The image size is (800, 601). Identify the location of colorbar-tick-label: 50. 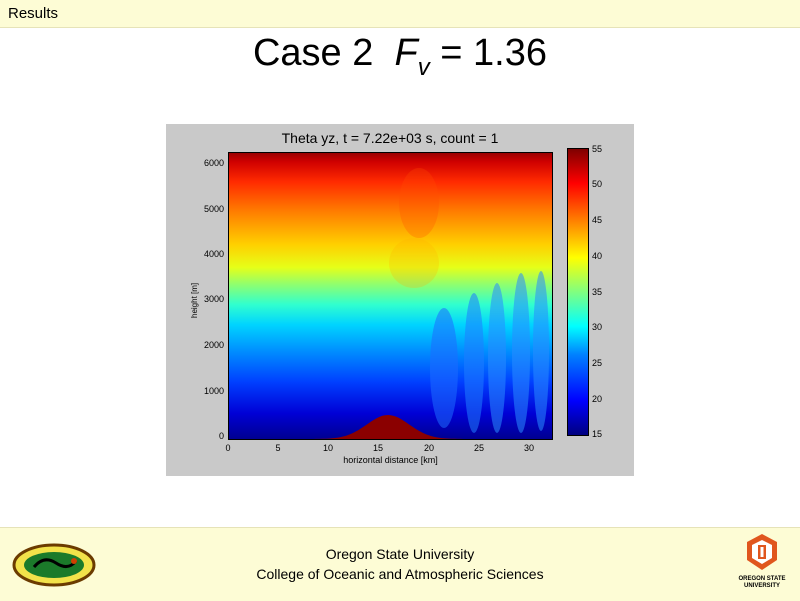
(597, 184).